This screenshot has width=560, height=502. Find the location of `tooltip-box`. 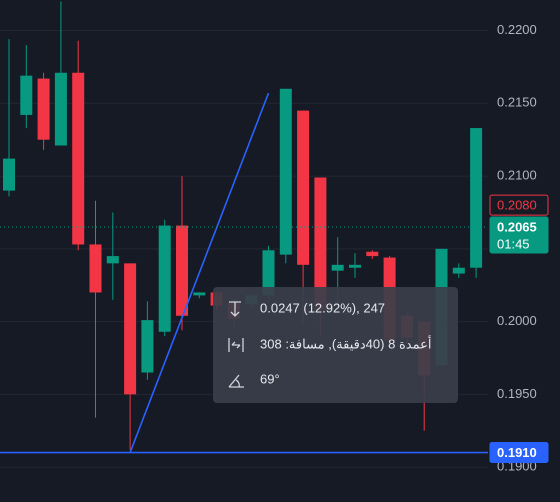

tooltip-box is located at coordinates (335, 345).